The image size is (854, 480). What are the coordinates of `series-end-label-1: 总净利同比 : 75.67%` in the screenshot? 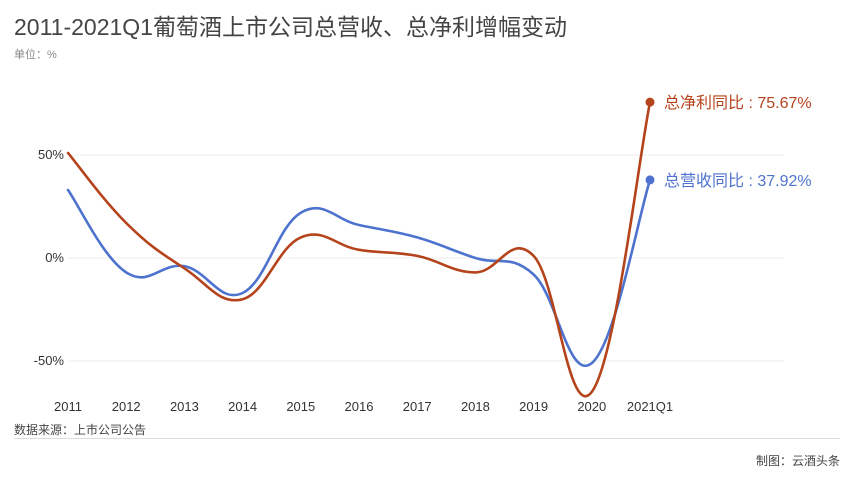 It's located at (738, 103).